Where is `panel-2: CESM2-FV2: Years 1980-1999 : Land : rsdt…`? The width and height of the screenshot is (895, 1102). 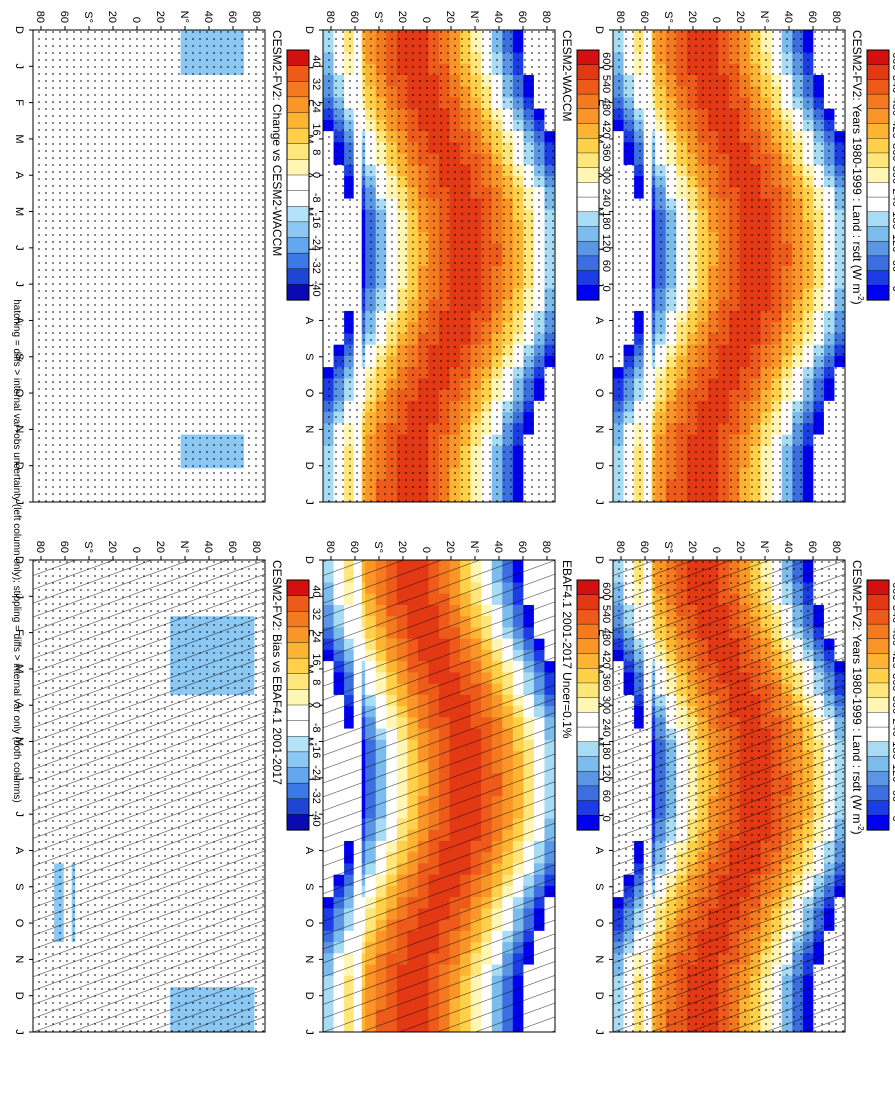
panel-2: CESM2-FV2: Years 1980-1999 : Land : rsdt… is located at coordinates (729, 258).